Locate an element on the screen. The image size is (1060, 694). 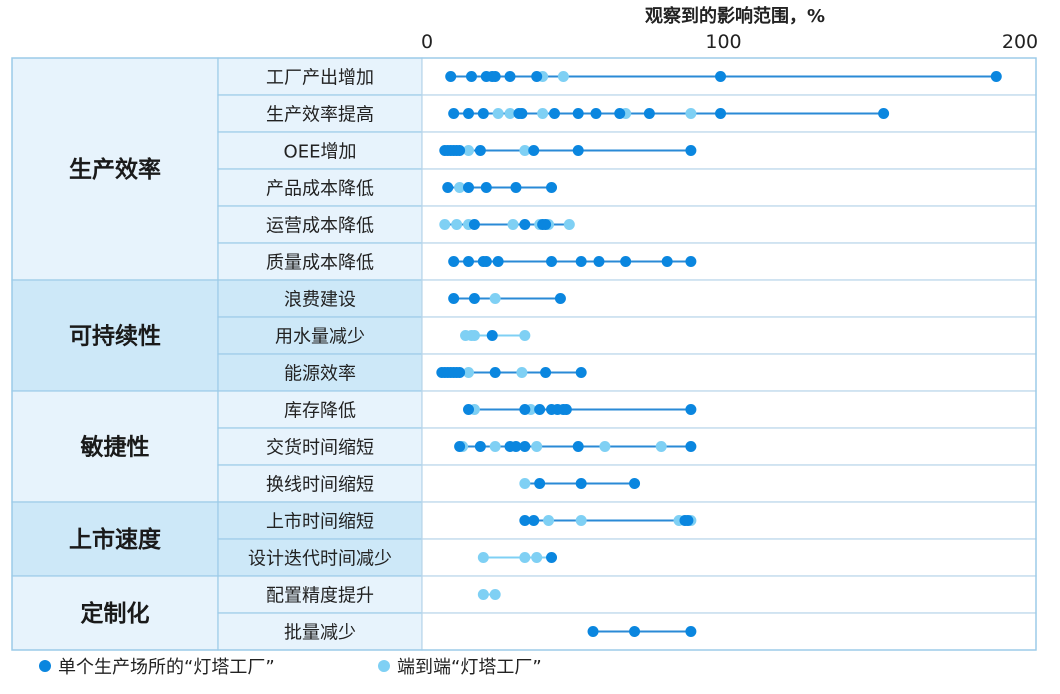
category-label: 上市速度 is located at coordinates (115, 539).